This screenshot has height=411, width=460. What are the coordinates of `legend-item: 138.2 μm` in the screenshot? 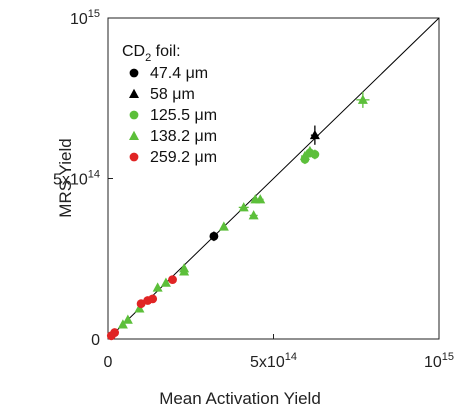 It's located at (173, 136).